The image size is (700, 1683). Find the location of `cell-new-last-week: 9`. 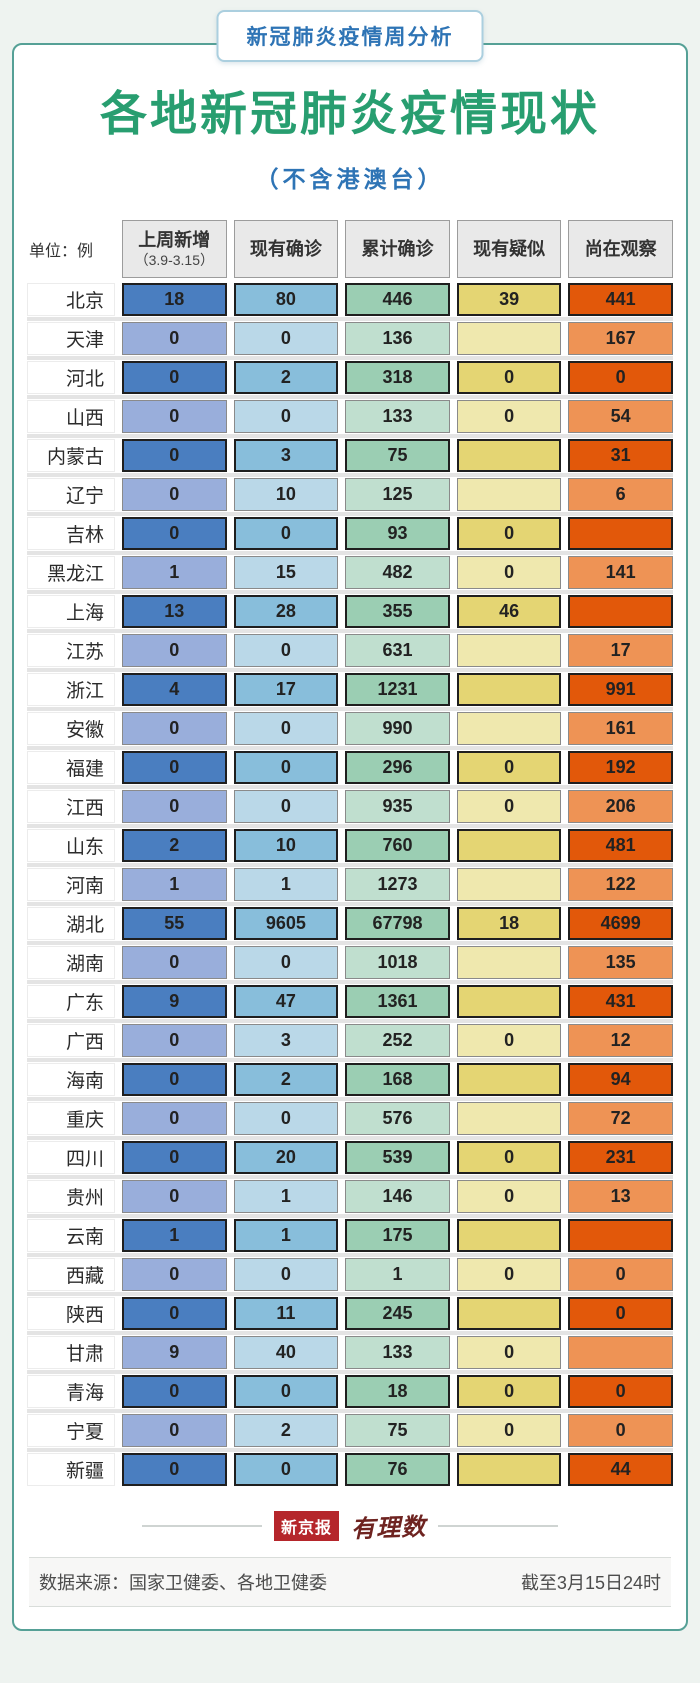

cell-new-last-week: 9 is located at coordinates (174, 1352).